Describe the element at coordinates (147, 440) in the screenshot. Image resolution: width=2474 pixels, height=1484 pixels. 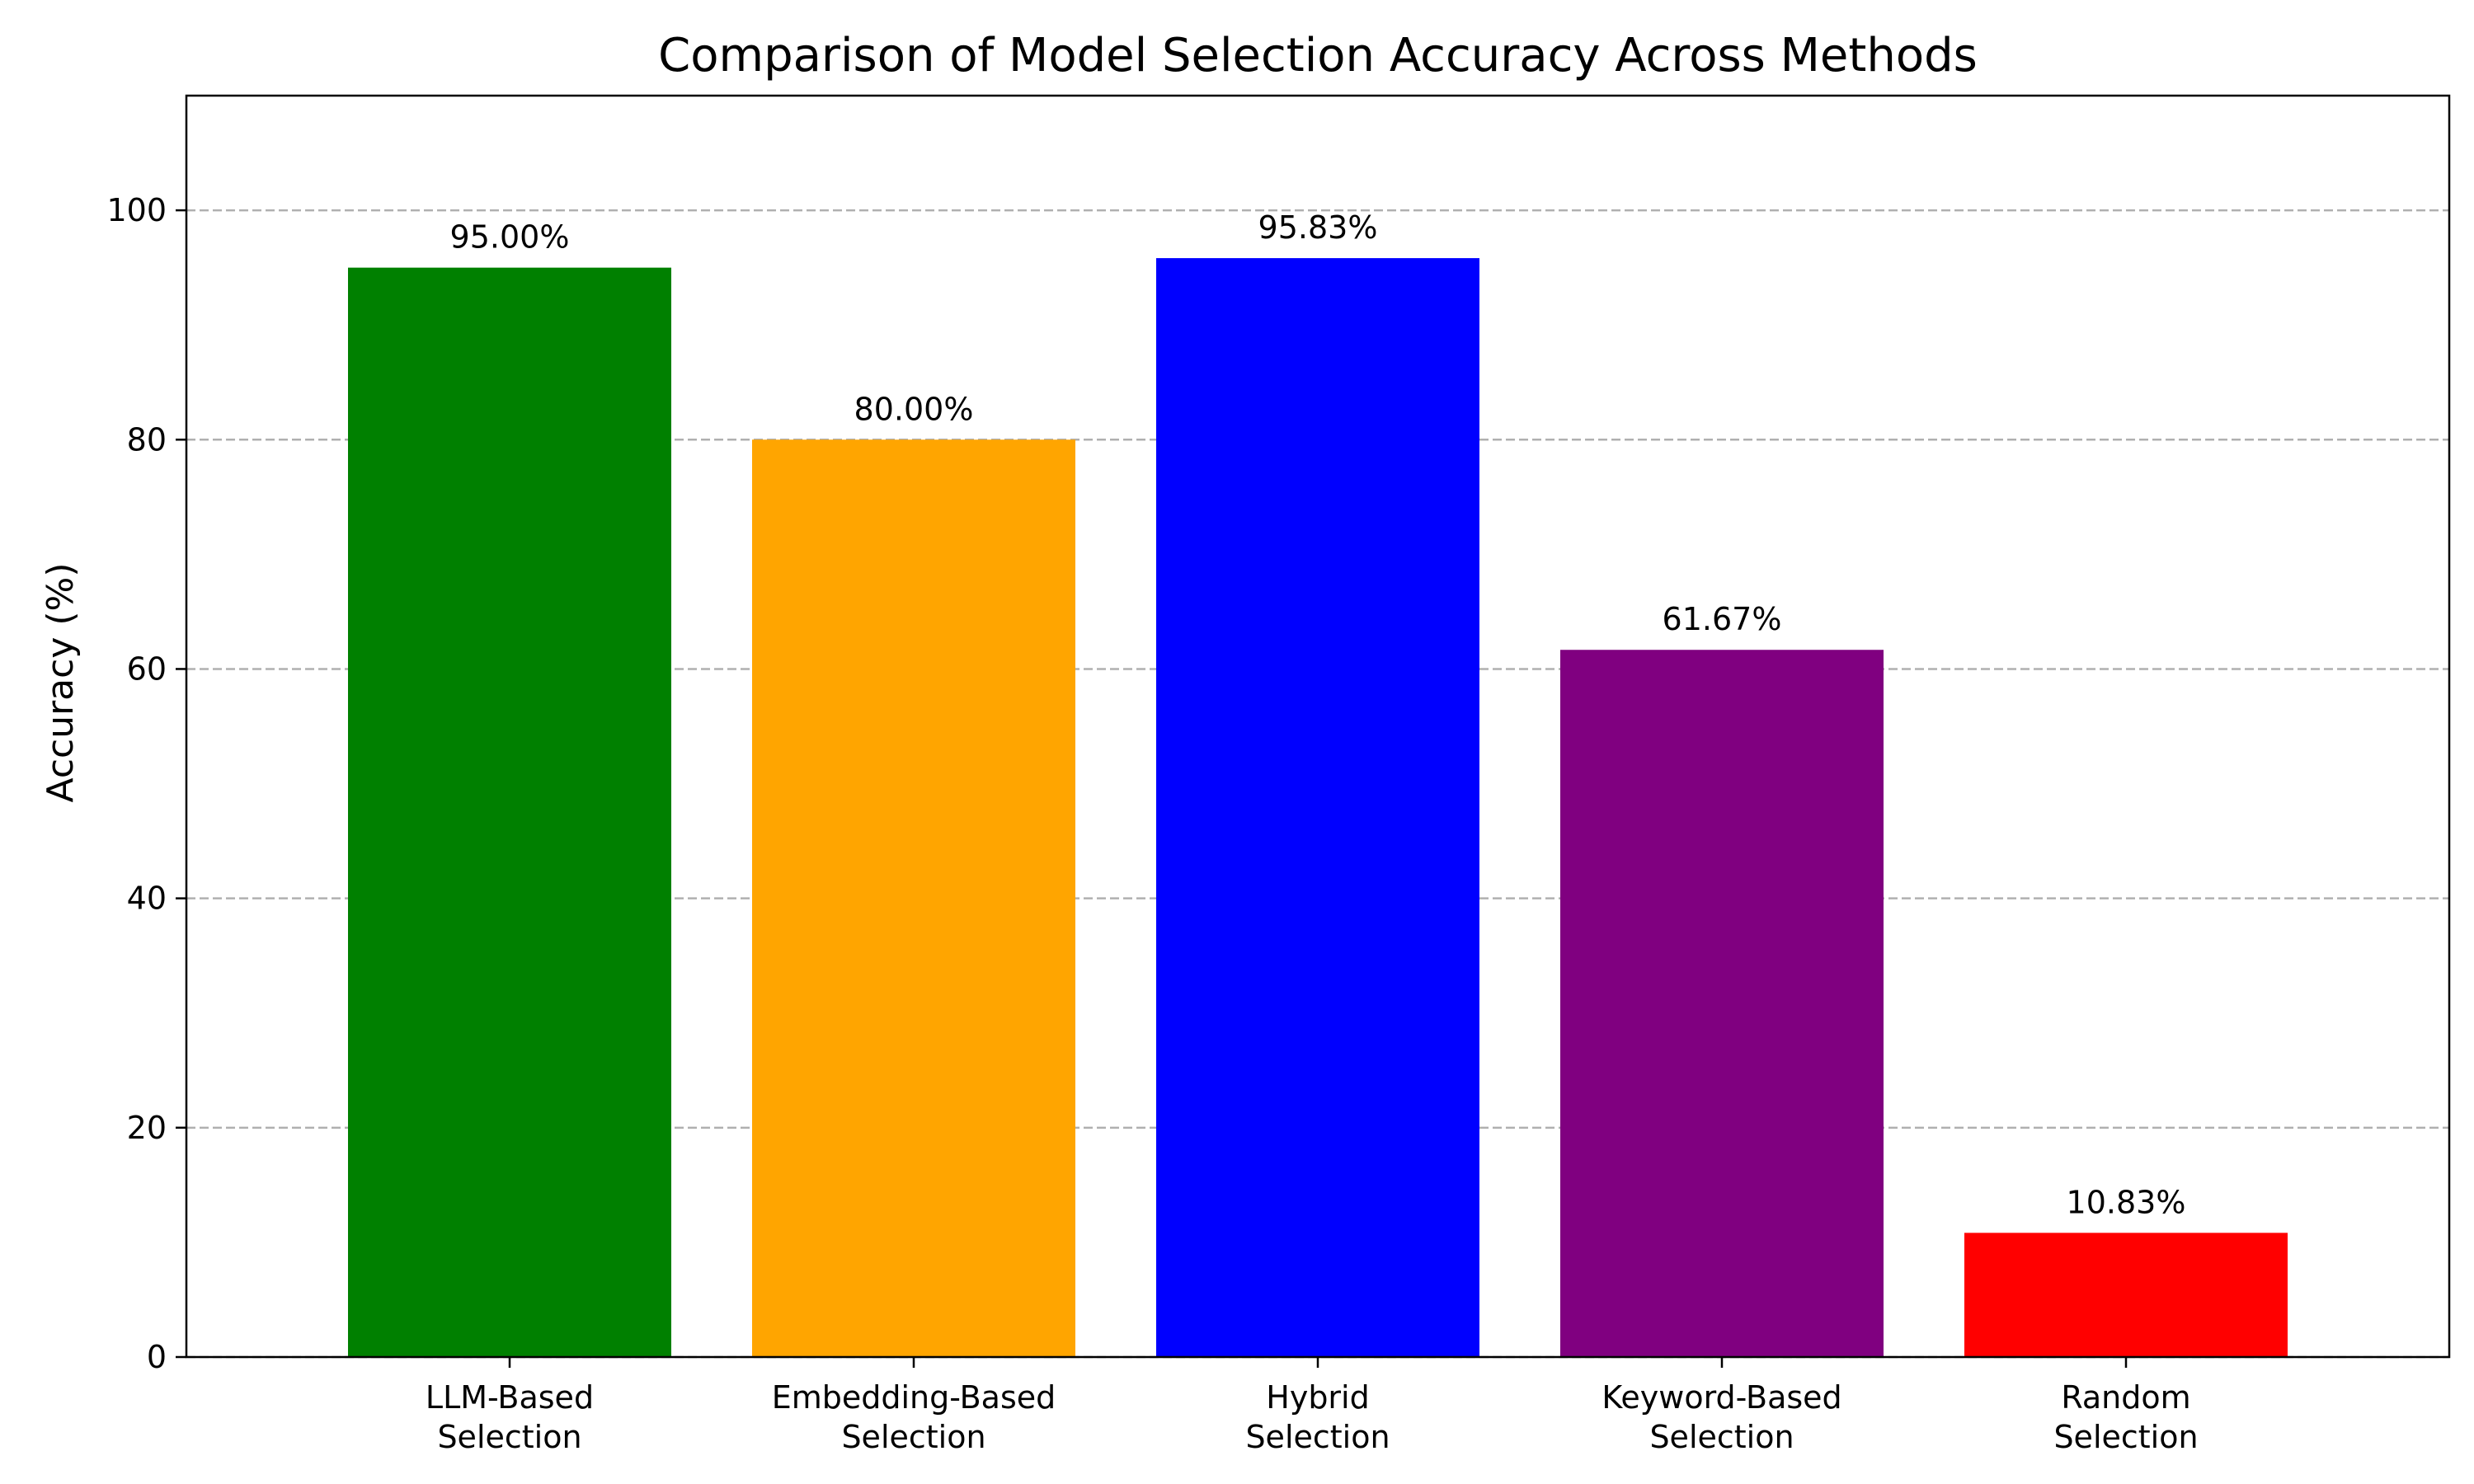
I see `y-tick-label: 80` at that location.